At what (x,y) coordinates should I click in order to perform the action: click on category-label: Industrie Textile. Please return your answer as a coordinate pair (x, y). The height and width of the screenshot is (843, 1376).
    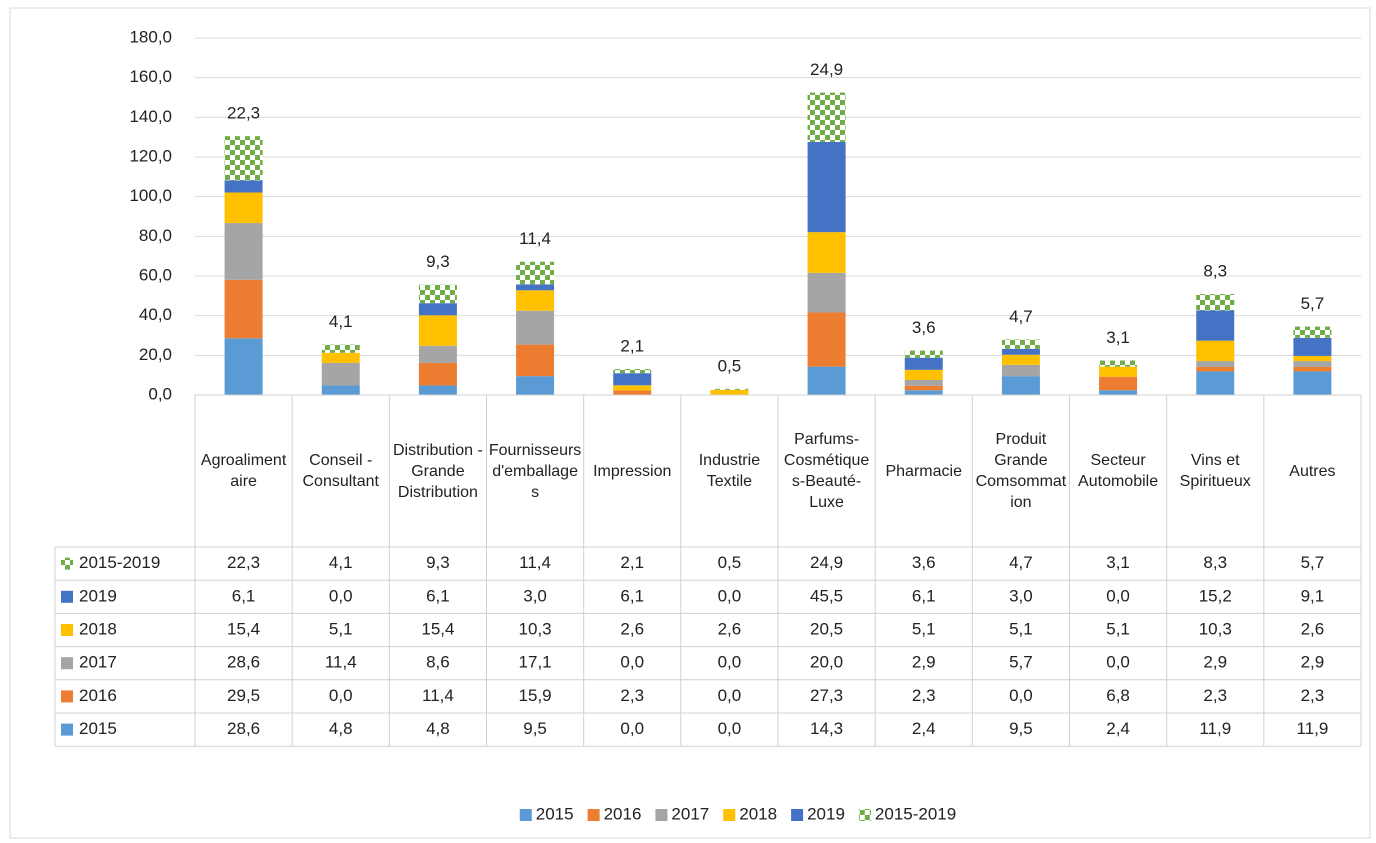
    Looking at the image, I should click on (729, 471).